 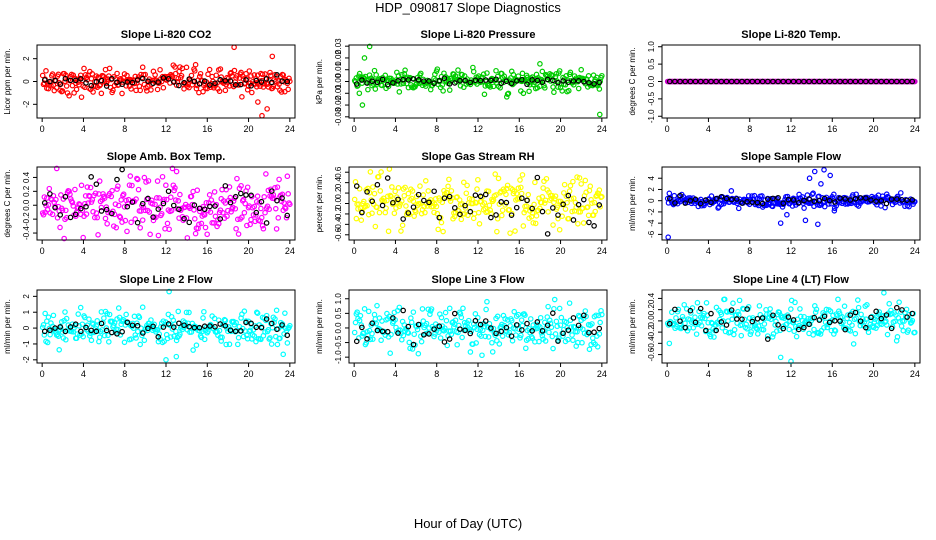 What do you see at coordinates (319, 204) in the screenshot?
I see `y-axis-label: percent per min.` at bounding box center [319, 204].